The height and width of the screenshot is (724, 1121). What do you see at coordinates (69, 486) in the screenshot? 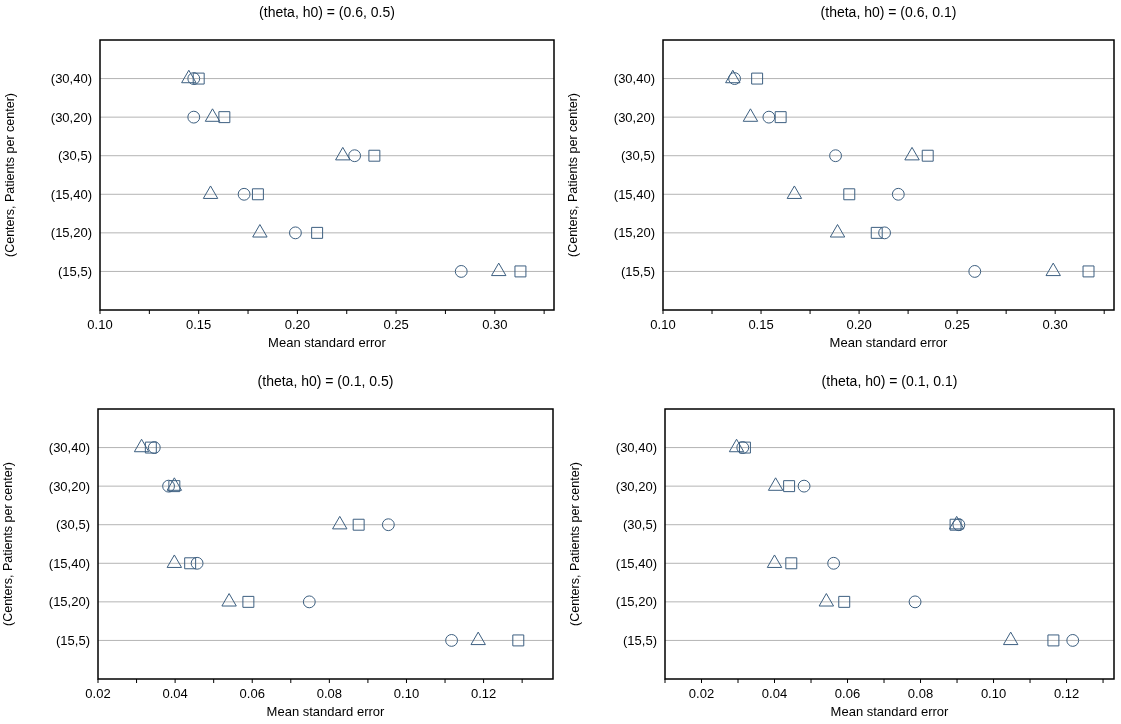
I see `y-tick-label: (30,20)` at bounding box center [69, 486].